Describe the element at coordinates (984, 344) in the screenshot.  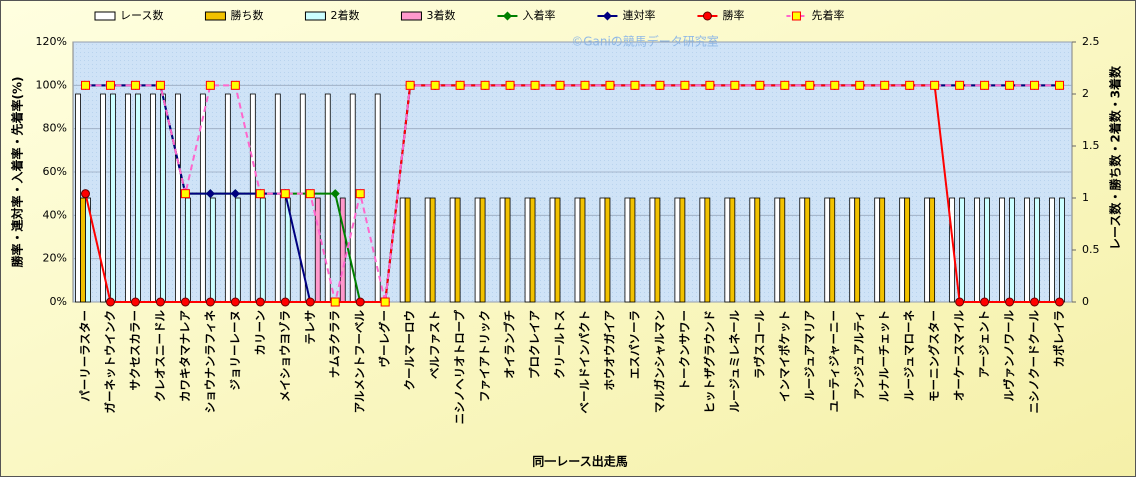
I see `x-tick-label: アージェント` at that location.